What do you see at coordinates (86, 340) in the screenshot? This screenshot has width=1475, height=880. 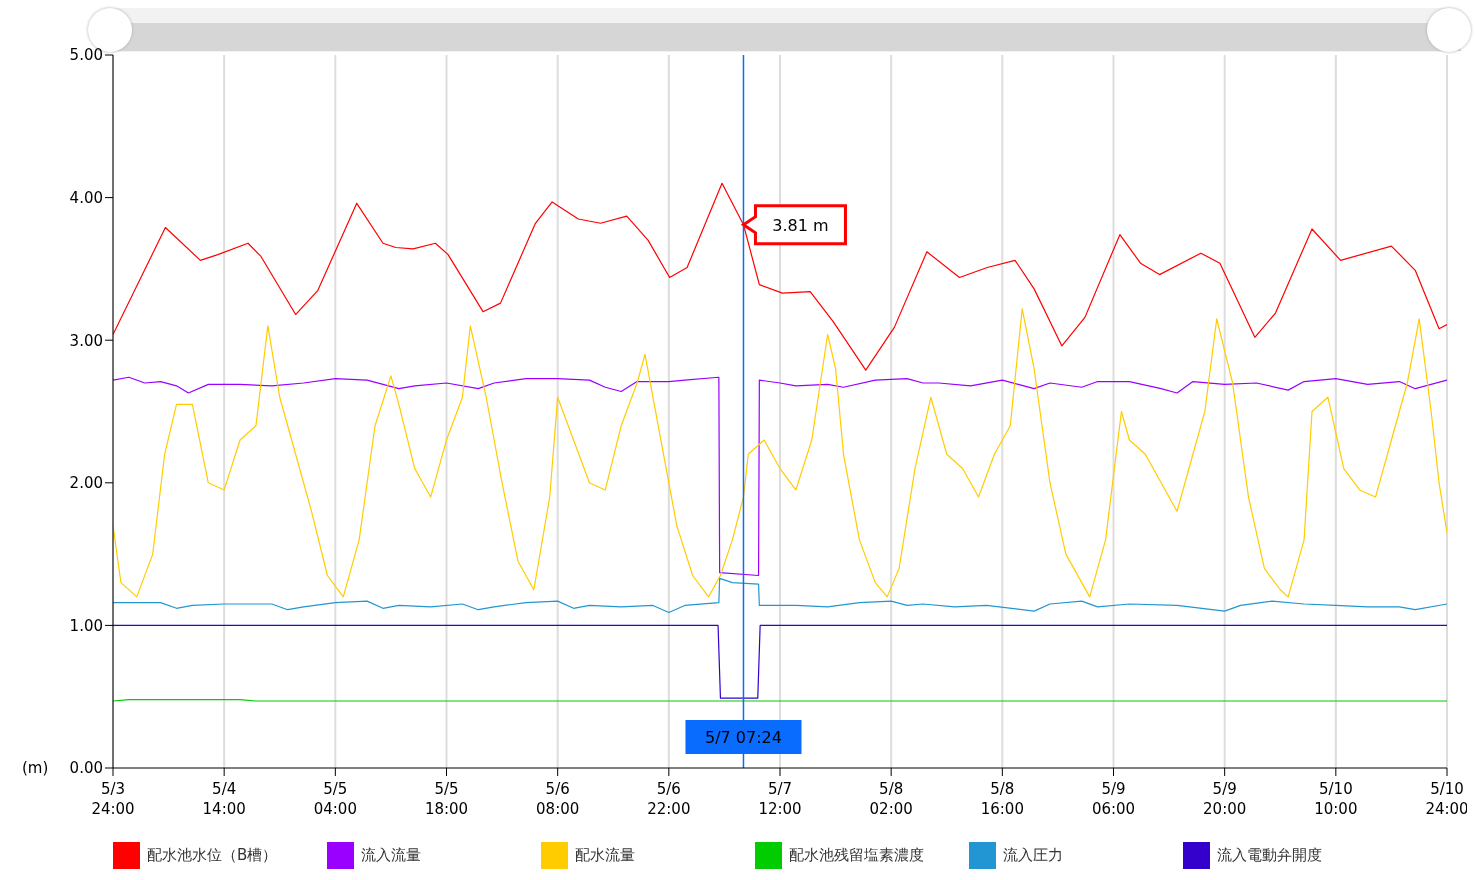 I see `y-tick-label: 3.00` at bounding box center [86, 340].